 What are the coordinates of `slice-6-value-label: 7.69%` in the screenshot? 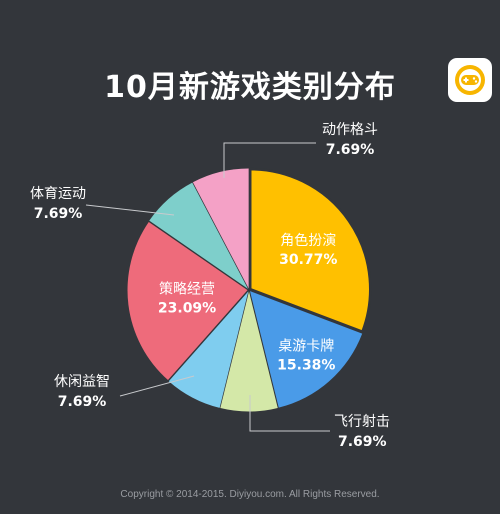 It's located at (58, 214).